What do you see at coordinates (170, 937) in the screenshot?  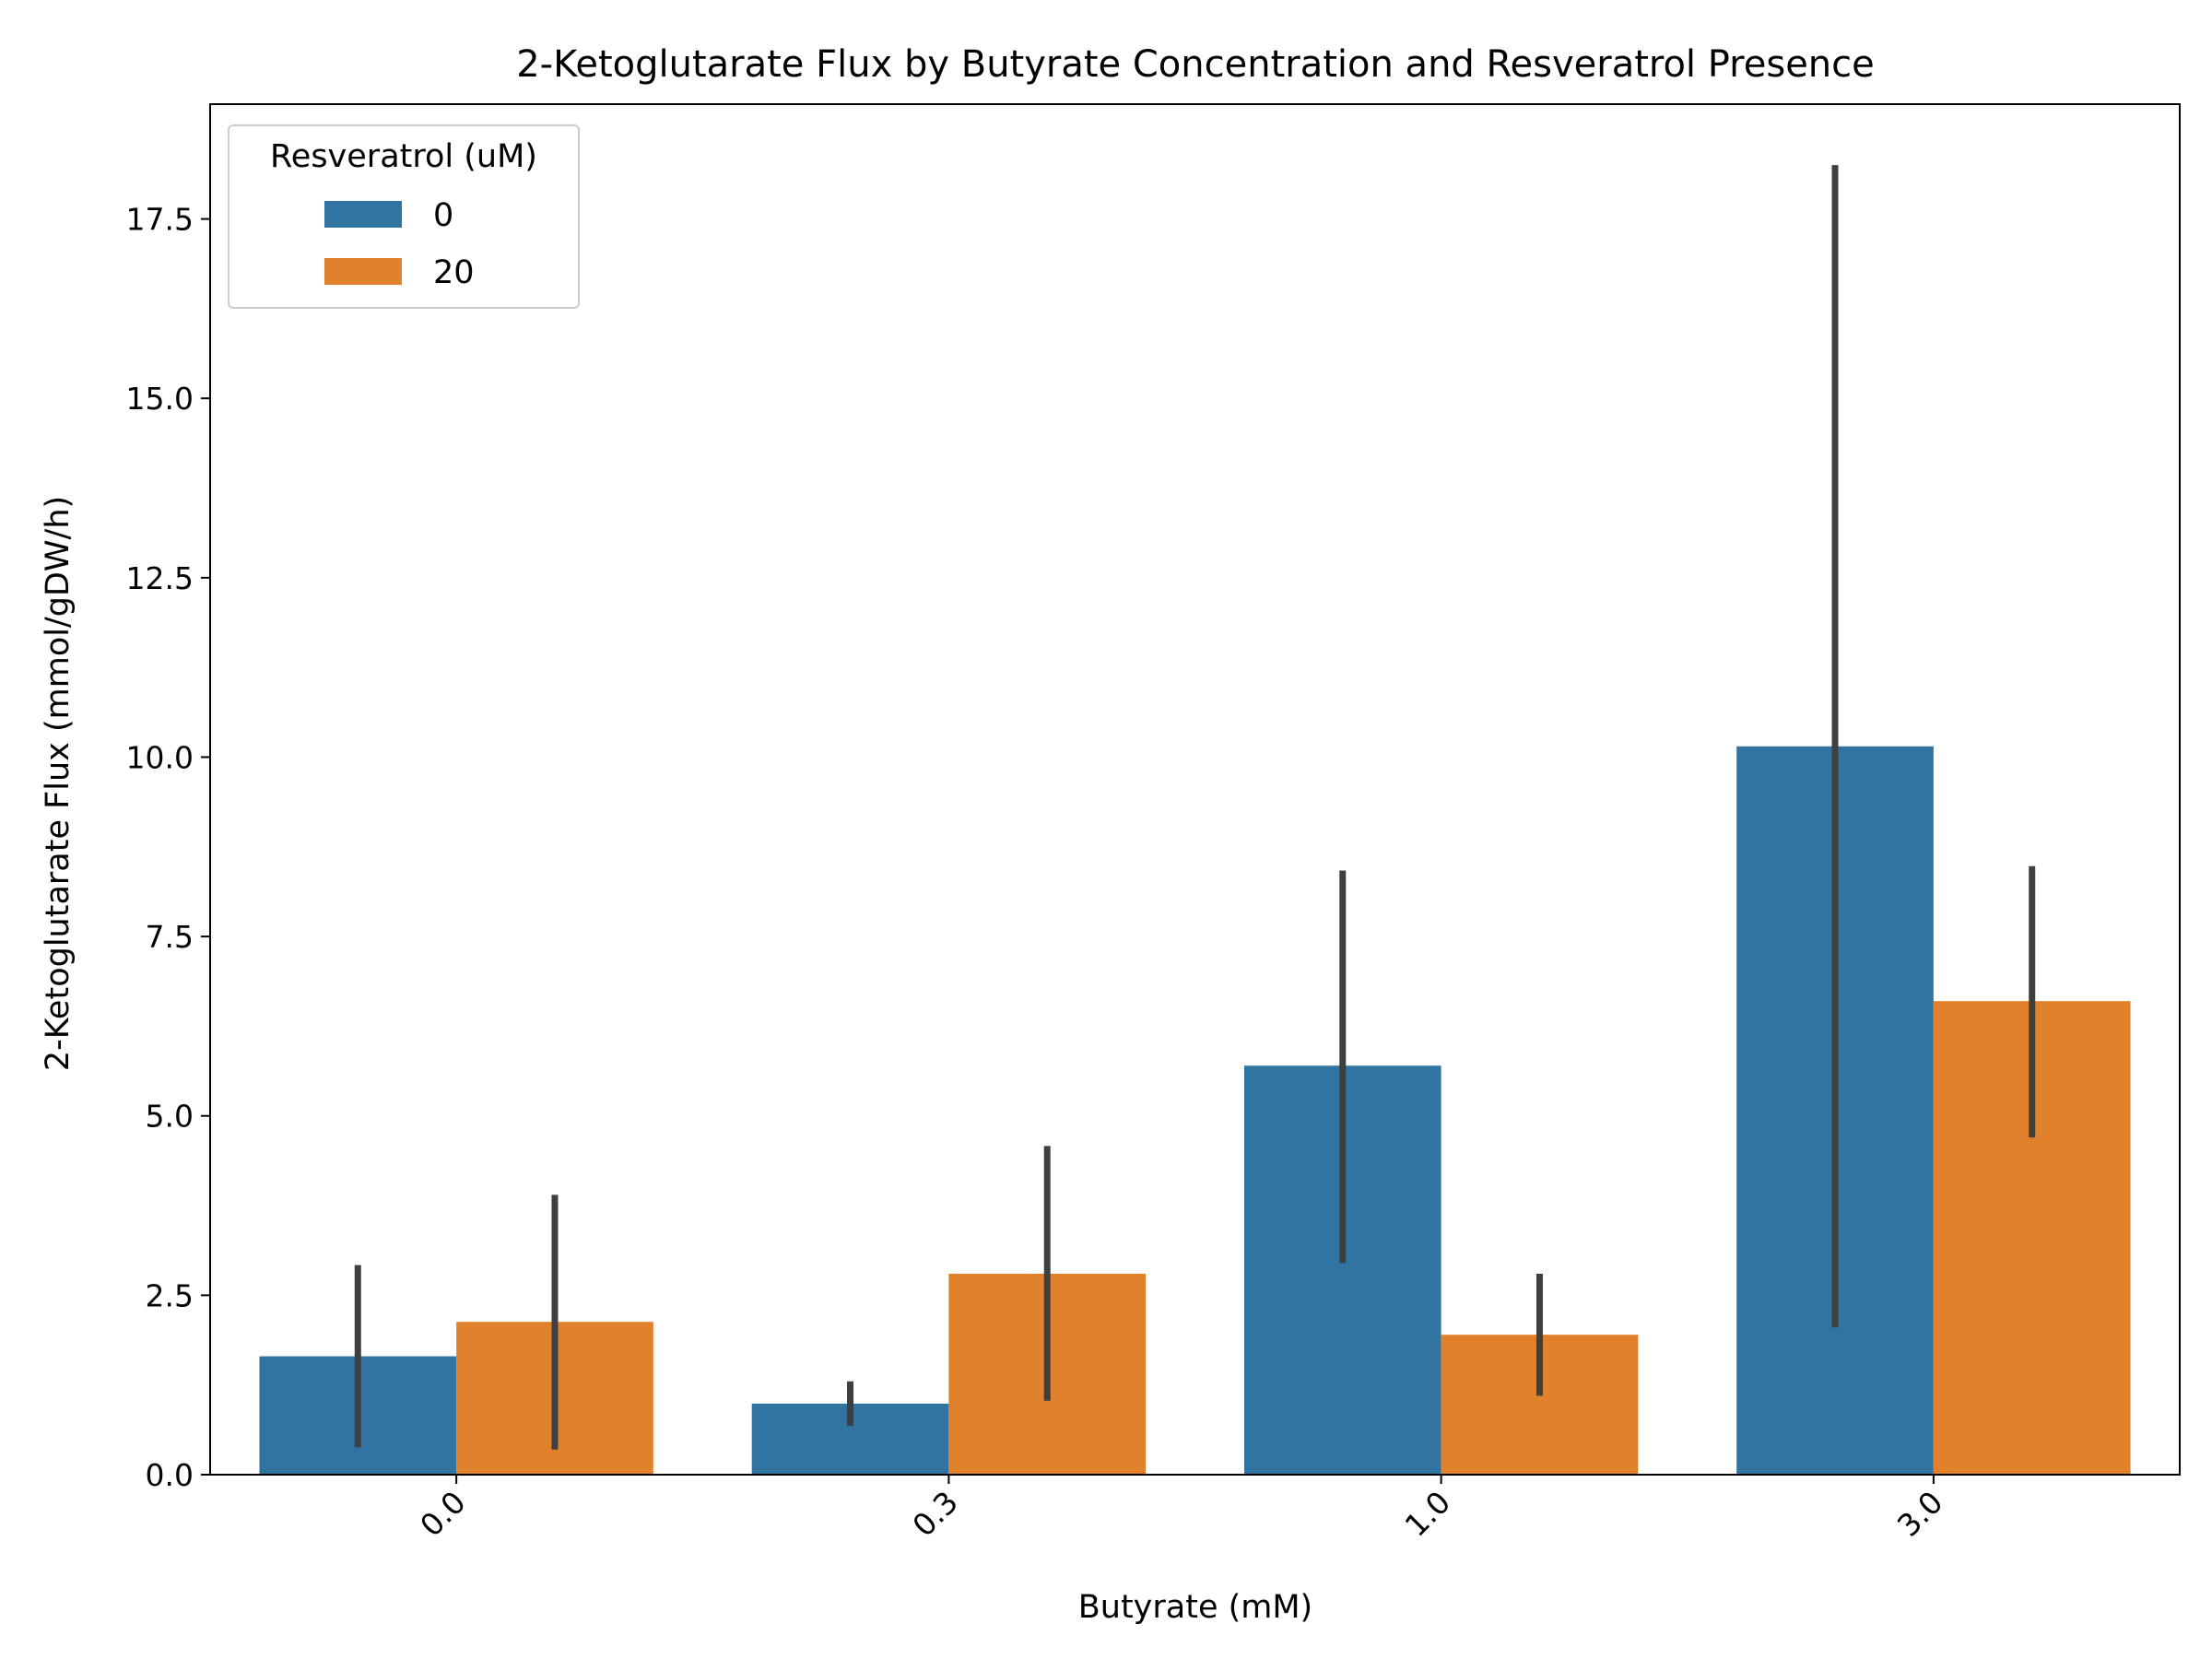 I see `y-tick-label: 7.5` at bounding box center [170, 937].